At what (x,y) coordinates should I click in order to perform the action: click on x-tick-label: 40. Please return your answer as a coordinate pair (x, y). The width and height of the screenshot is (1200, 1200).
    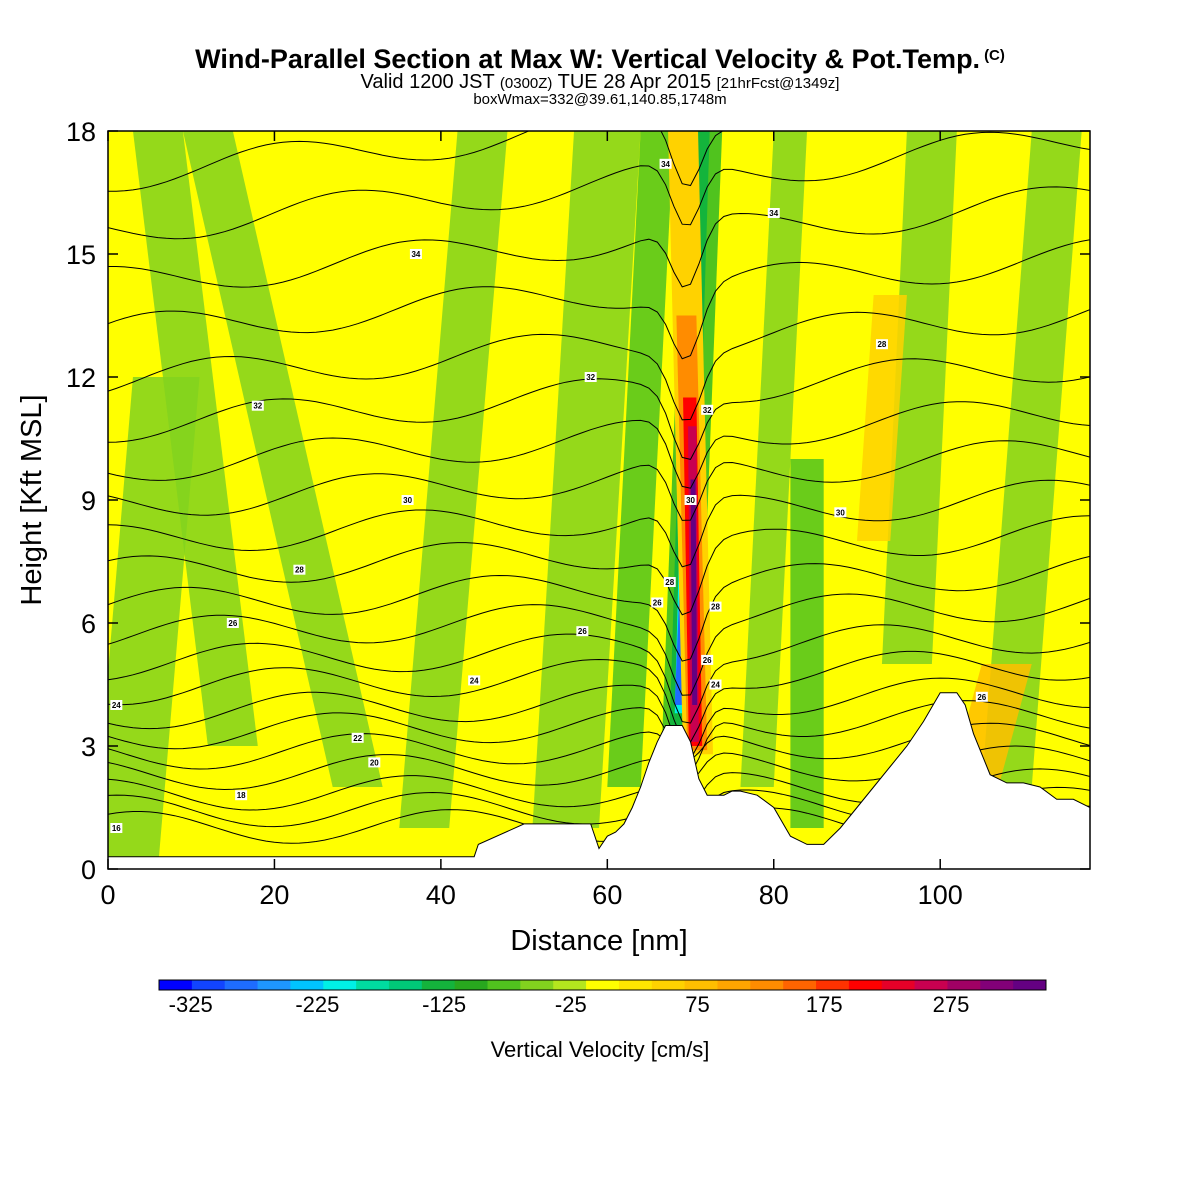
    Looking at the image, I should click on (441, 895).